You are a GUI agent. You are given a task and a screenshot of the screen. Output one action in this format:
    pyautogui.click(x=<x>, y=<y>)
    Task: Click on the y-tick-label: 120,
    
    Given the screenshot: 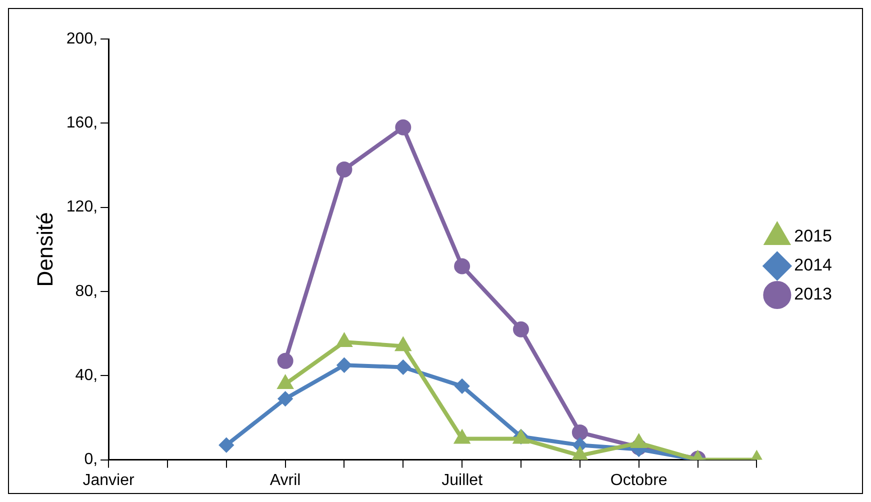 What is the action you would take?
    pyautogui.click(x=82, y=207)
    